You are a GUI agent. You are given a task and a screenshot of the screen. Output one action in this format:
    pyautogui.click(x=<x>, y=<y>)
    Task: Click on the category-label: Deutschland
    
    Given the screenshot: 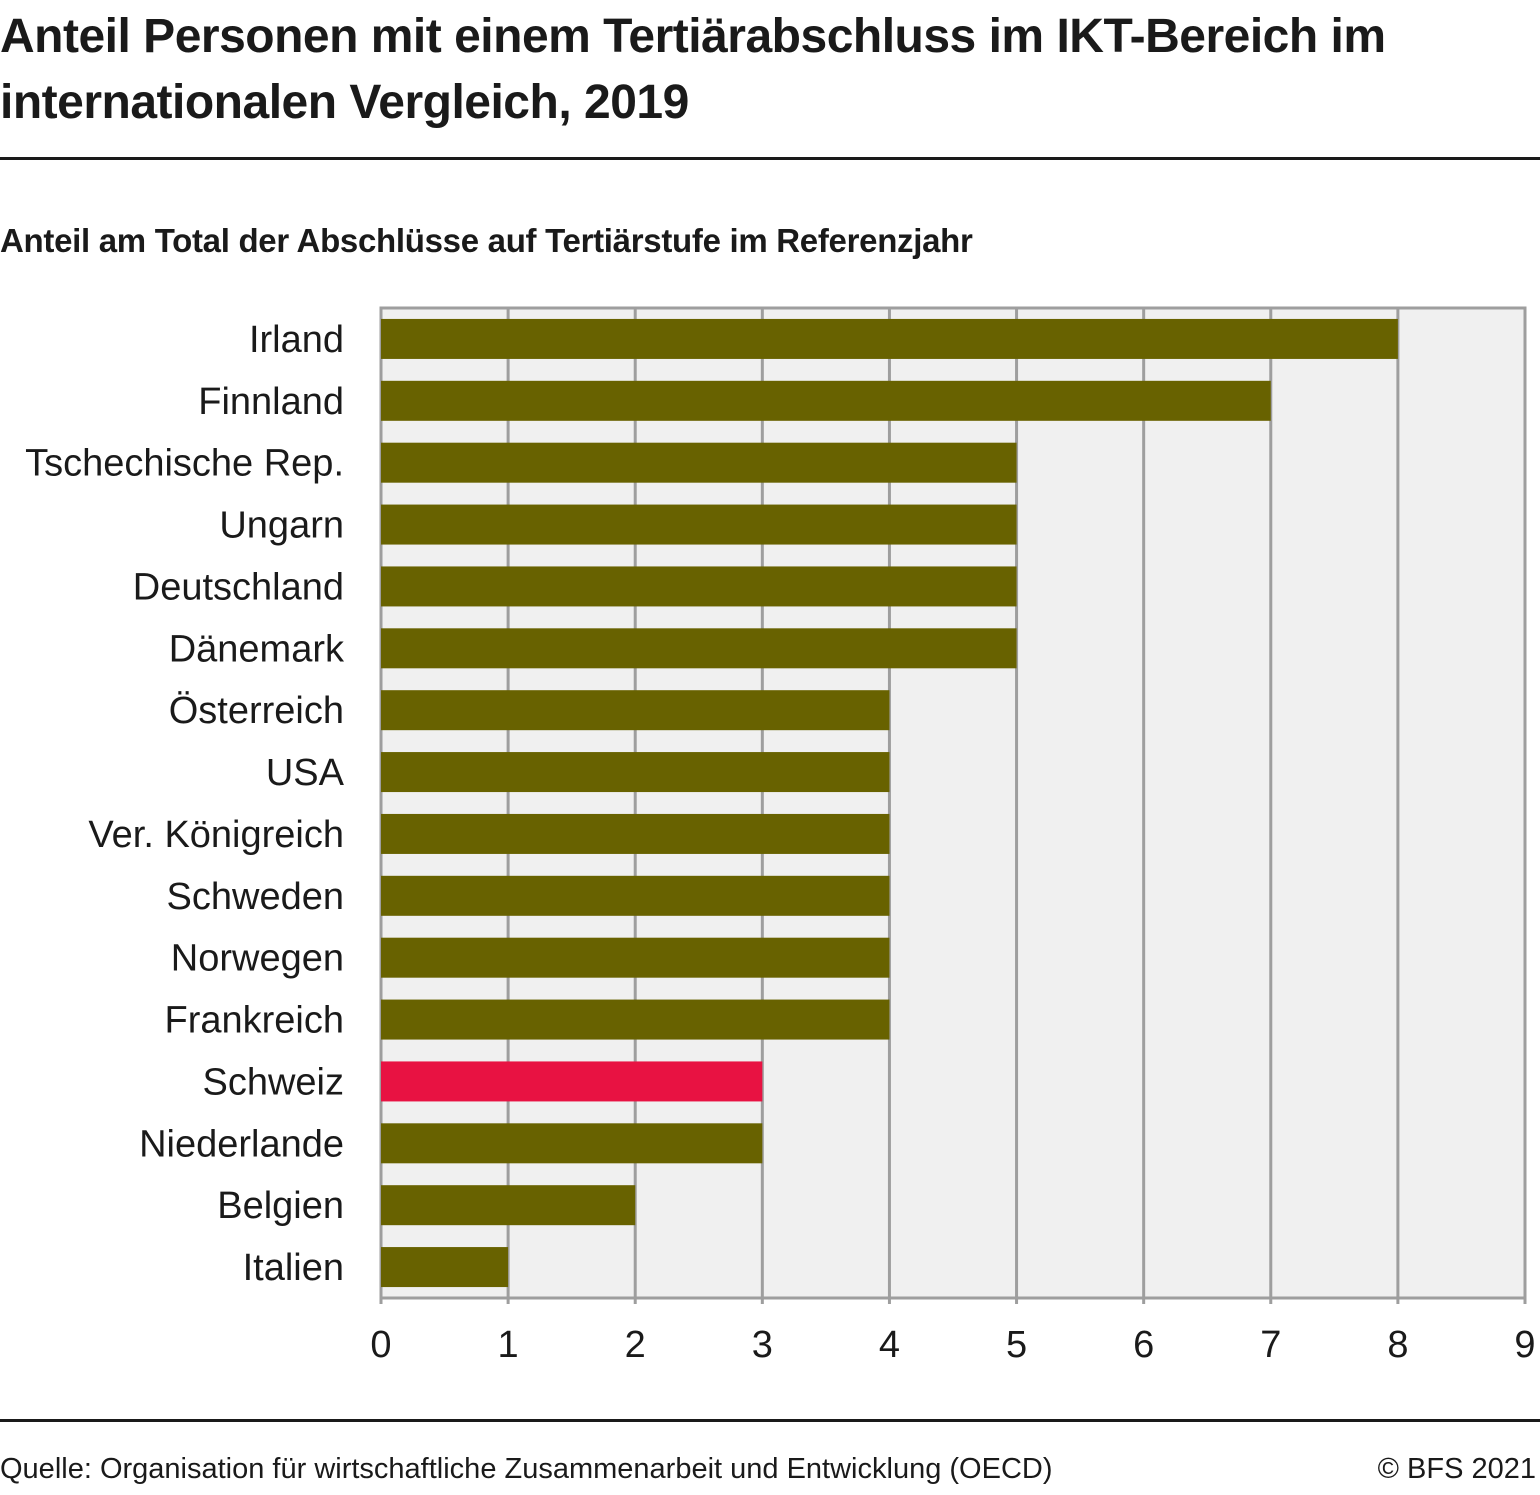 What is the action you would take?
    pyautogui.click(x=238, y=587)
    